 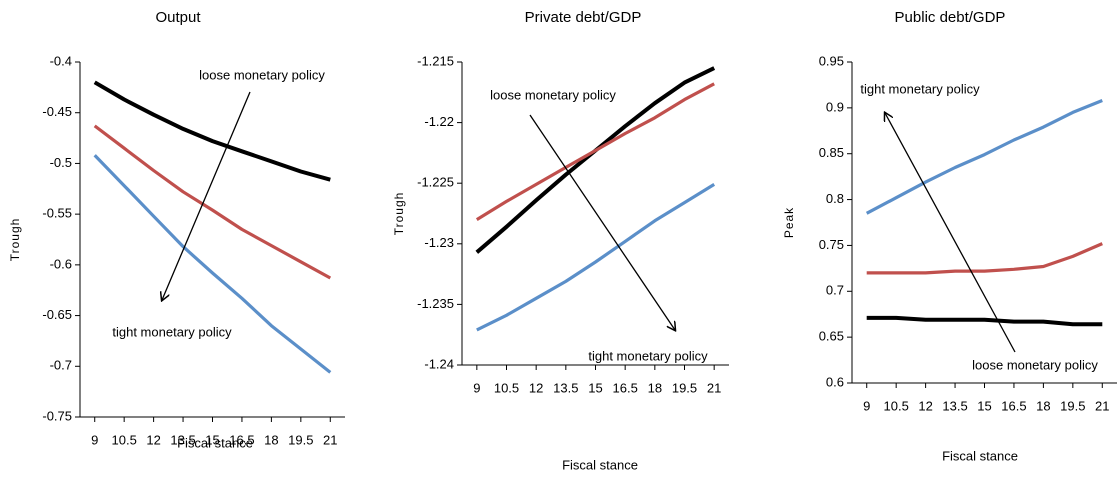 I want to click on y-tick-label: 0.75, so click(x=831, y=244).